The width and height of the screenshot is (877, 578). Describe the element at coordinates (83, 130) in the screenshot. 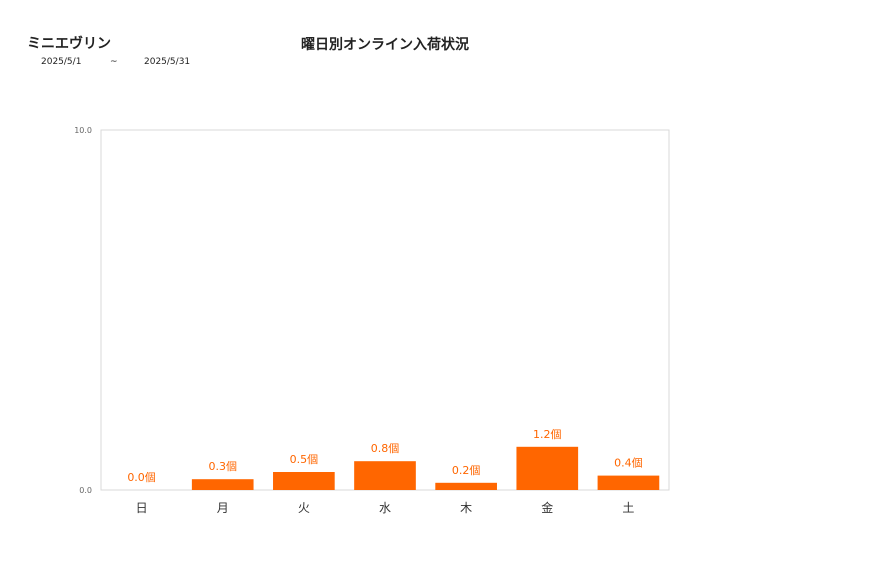

I see `y-tick-label: 10.0` at that location.